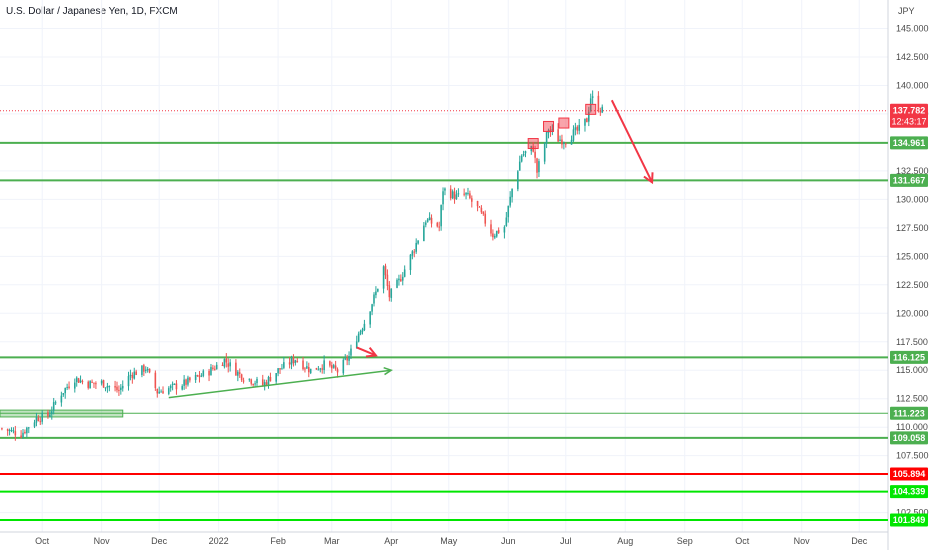  Describe the element at coordinates (802, 541) in the screenshot. I see `time-tick-label-13: Nov` at that location.